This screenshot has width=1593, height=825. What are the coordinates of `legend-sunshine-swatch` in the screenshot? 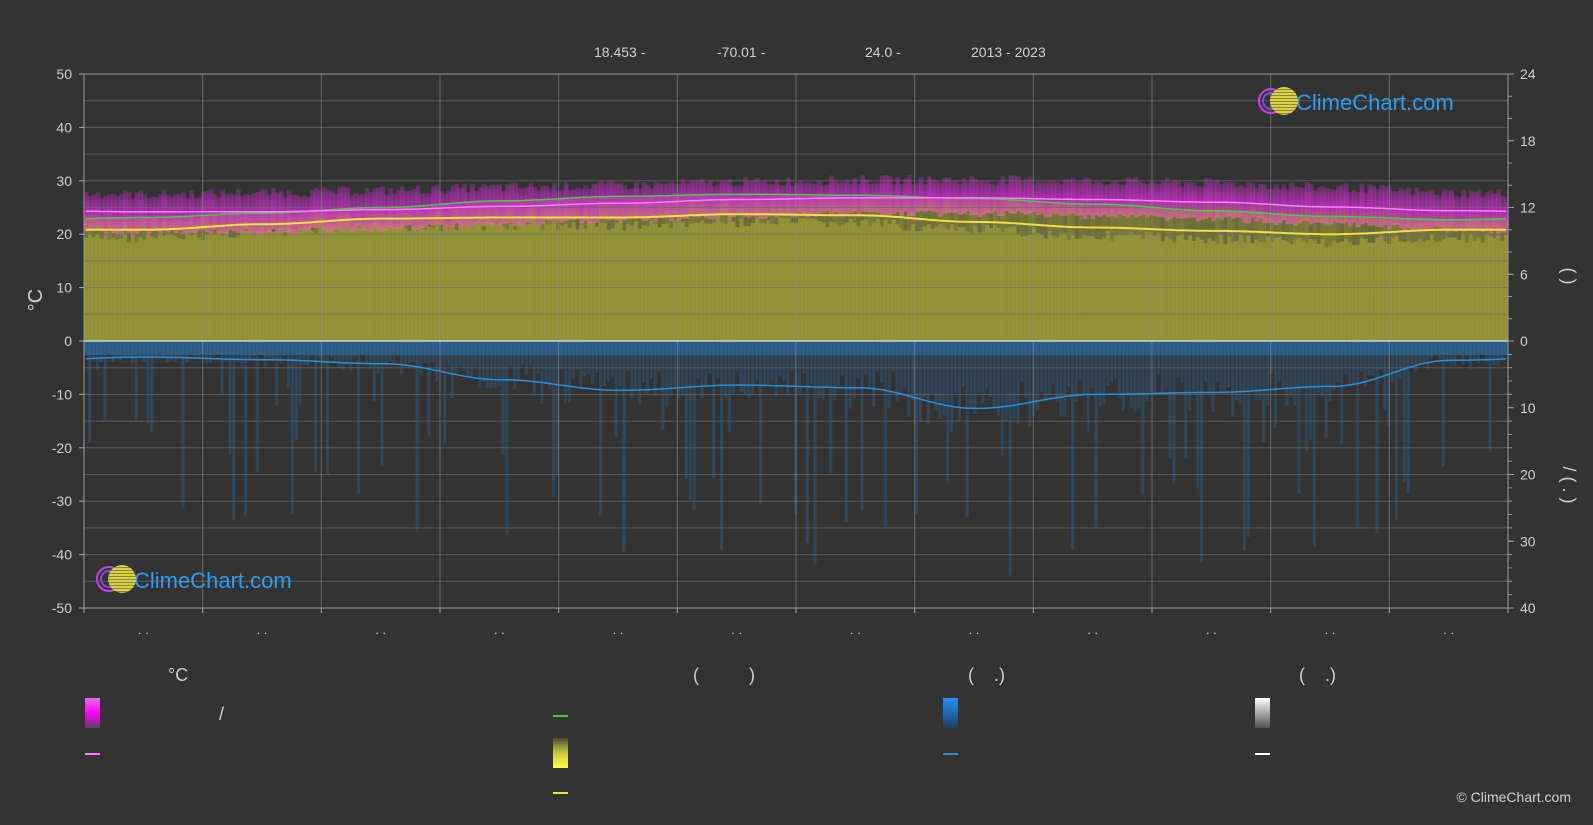 It's located at (560, 753).